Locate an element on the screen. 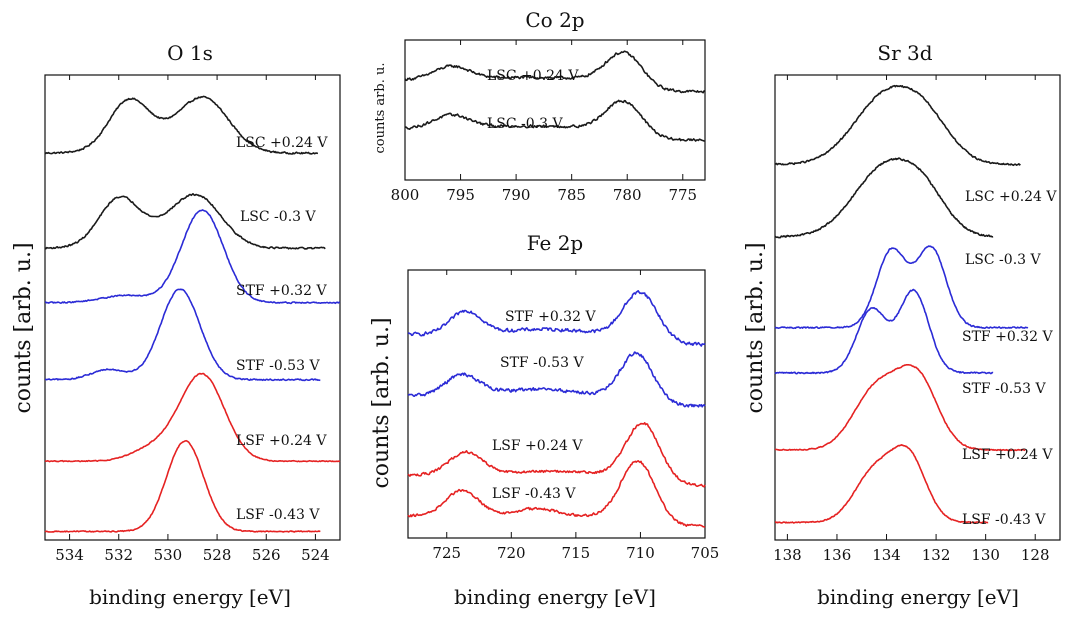 Image resolution: width=1080 pixels, height=617 pixels. x-tick-label: 138 is located at coordinates (787, 555).